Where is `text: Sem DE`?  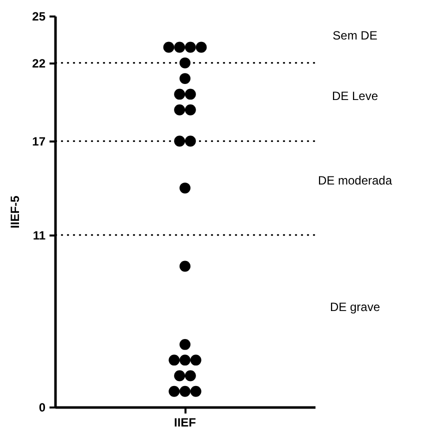 text: Sem DE is located at coordinates (355, 35).